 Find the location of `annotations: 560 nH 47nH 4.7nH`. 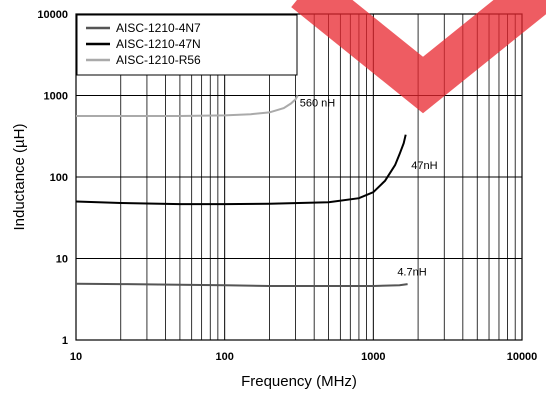

annotations: 560 nH 47nH 4.7nH is located at coordinates (369, 188).